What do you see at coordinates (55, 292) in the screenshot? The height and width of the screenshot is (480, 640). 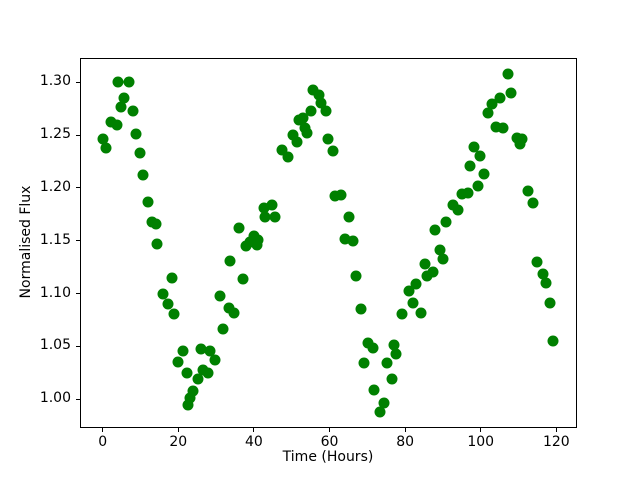 I see `y-tick-label: 1.10` at bounding box center [55, 292].